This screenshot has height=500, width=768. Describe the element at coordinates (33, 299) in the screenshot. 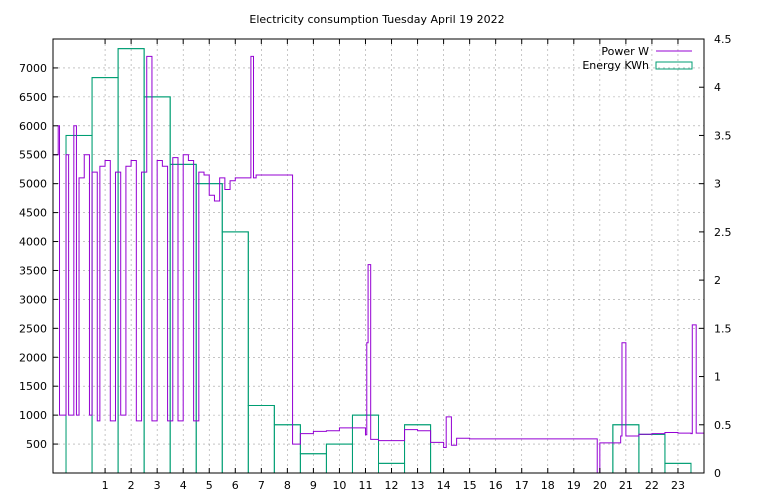

I see `y-tick-label: 3000` at that location.